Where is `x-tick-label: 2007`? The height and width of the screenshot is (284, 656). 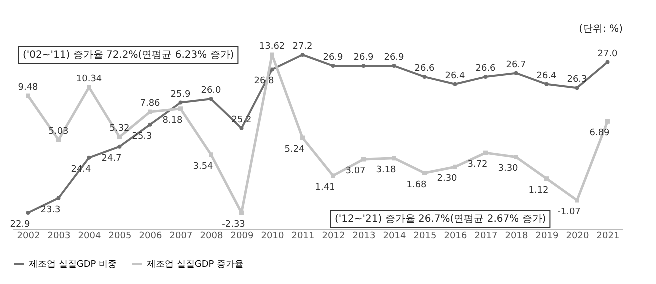
x-tick-label: 2007 is located at coordinates (181, 237).